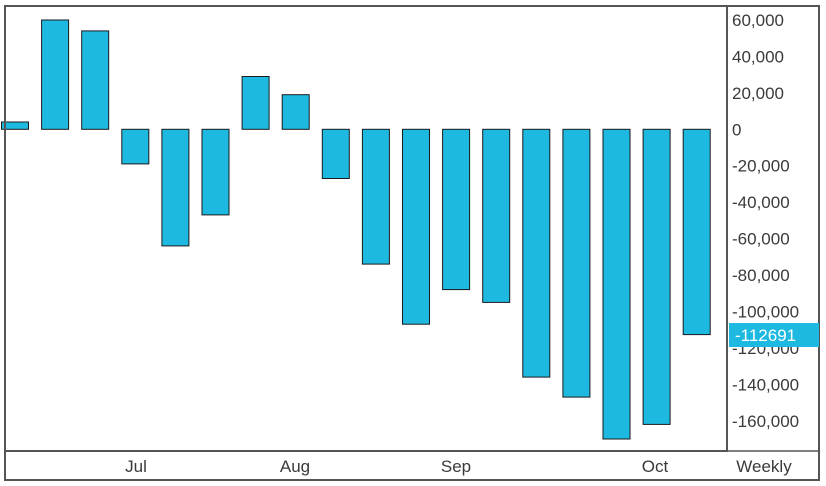 Image resolution: width=826 pixels, height=486 pixels. Describe the element at coordinates (761, 275) in the screenshot. I see `y-tick-label: -80,000` at that location.